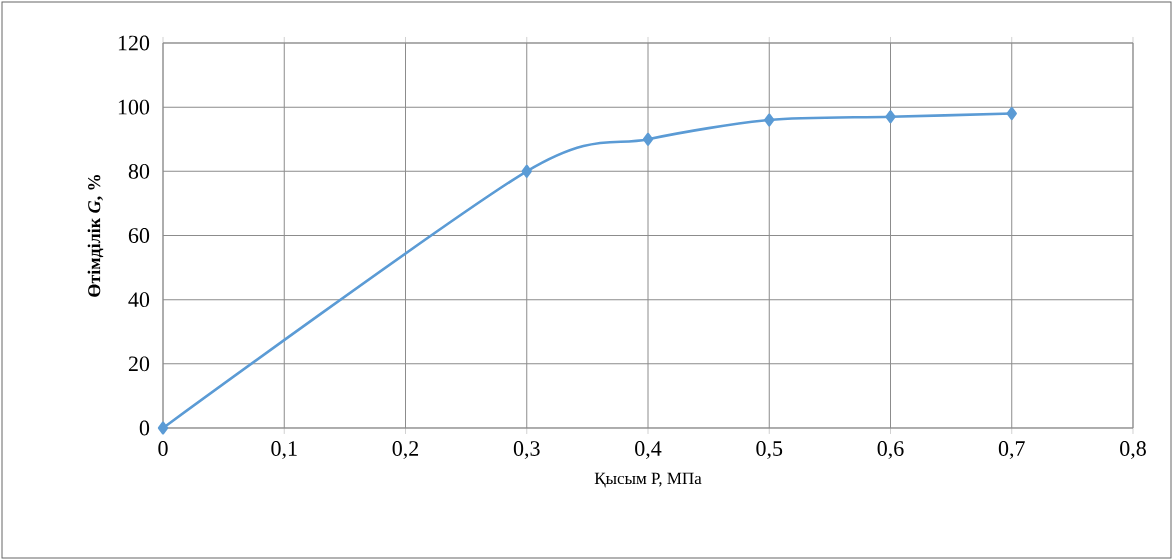  Describe the element at coordinates (405, 450) in the screenshot. I see `x-tick-label: 0,2` at that location.